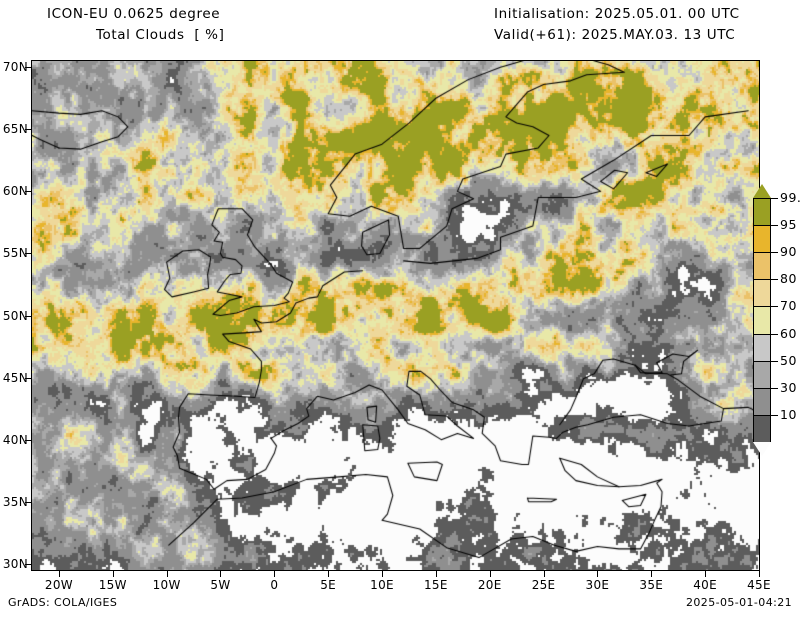  What do you see at coordinates (788, 333) in the screenshot?
I see `colorbar-label: 60` at bounding box center [788, 333].